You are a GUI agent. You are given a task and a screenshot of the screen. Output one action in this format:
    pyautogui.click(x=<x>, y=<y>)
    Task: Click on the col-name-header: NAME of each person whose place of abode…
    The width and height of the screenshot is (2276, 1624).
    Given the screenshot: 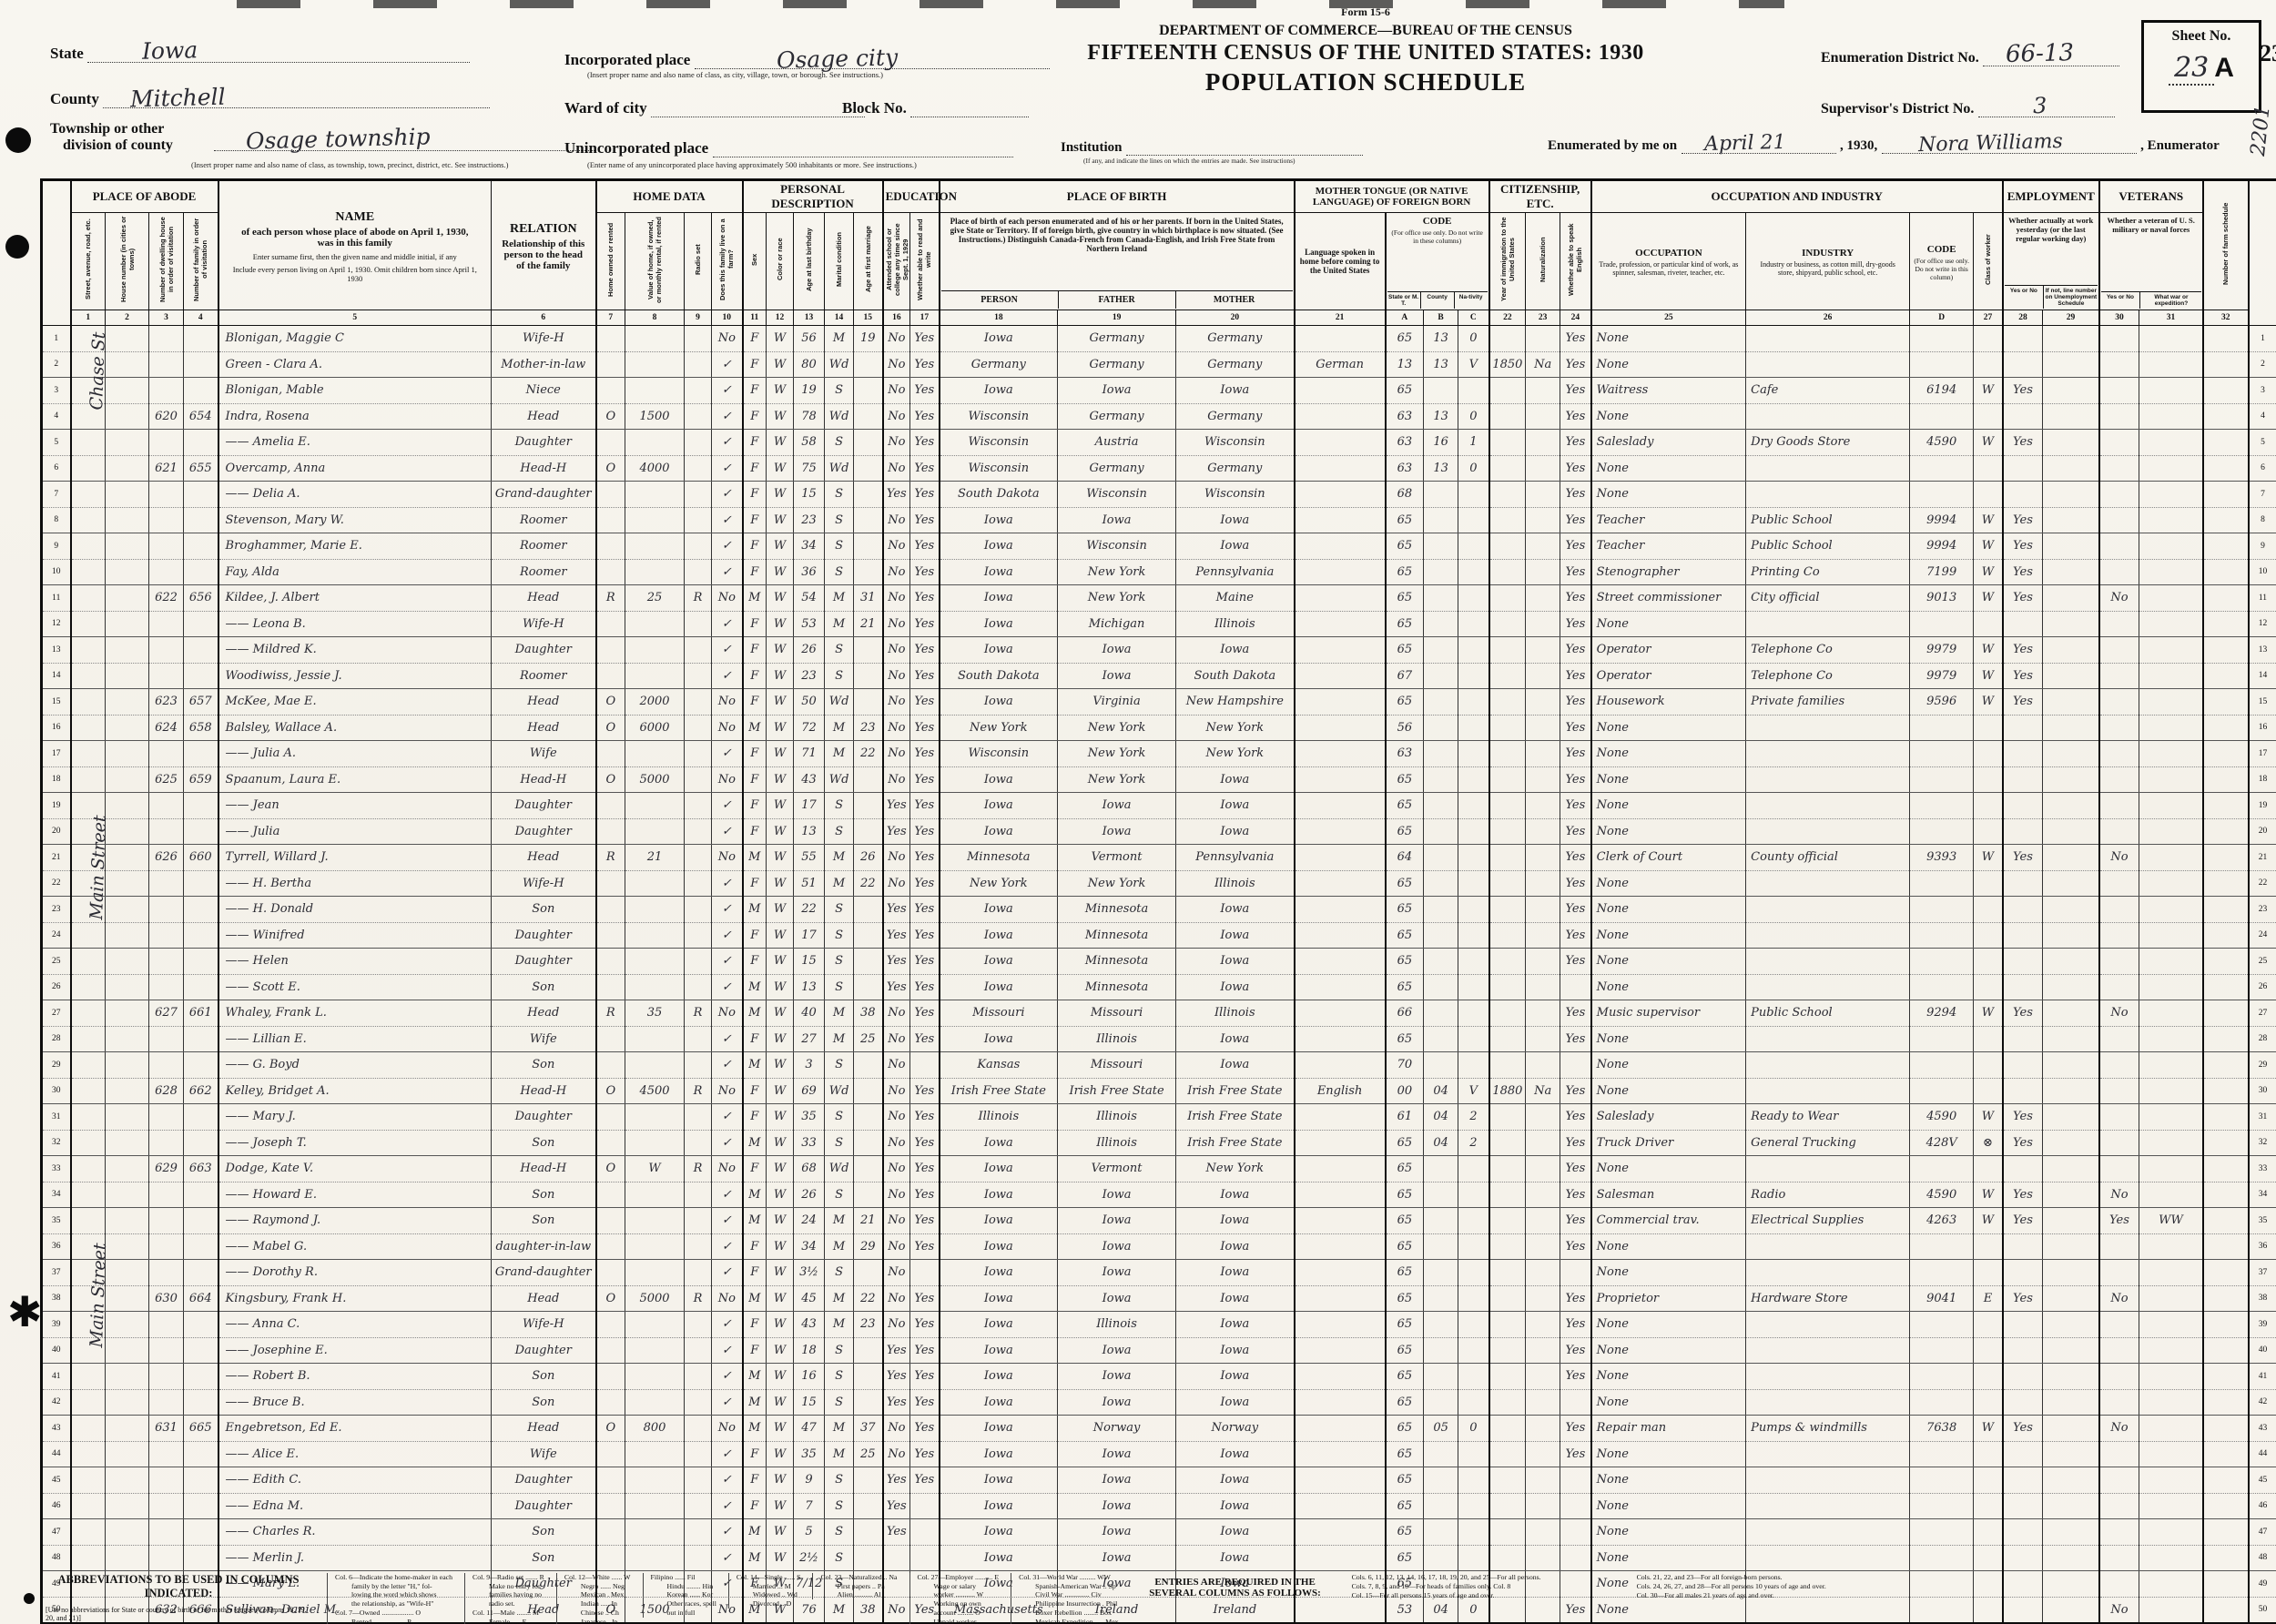 What is the action you would take?
    pyautogui.click(x=355, y=245)
    